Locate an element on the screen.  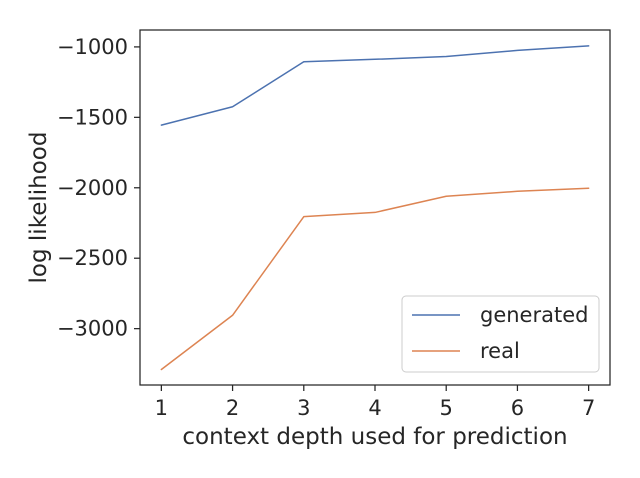
x-axis-label: context depth used for prediction is located at coordinates (374, 437).